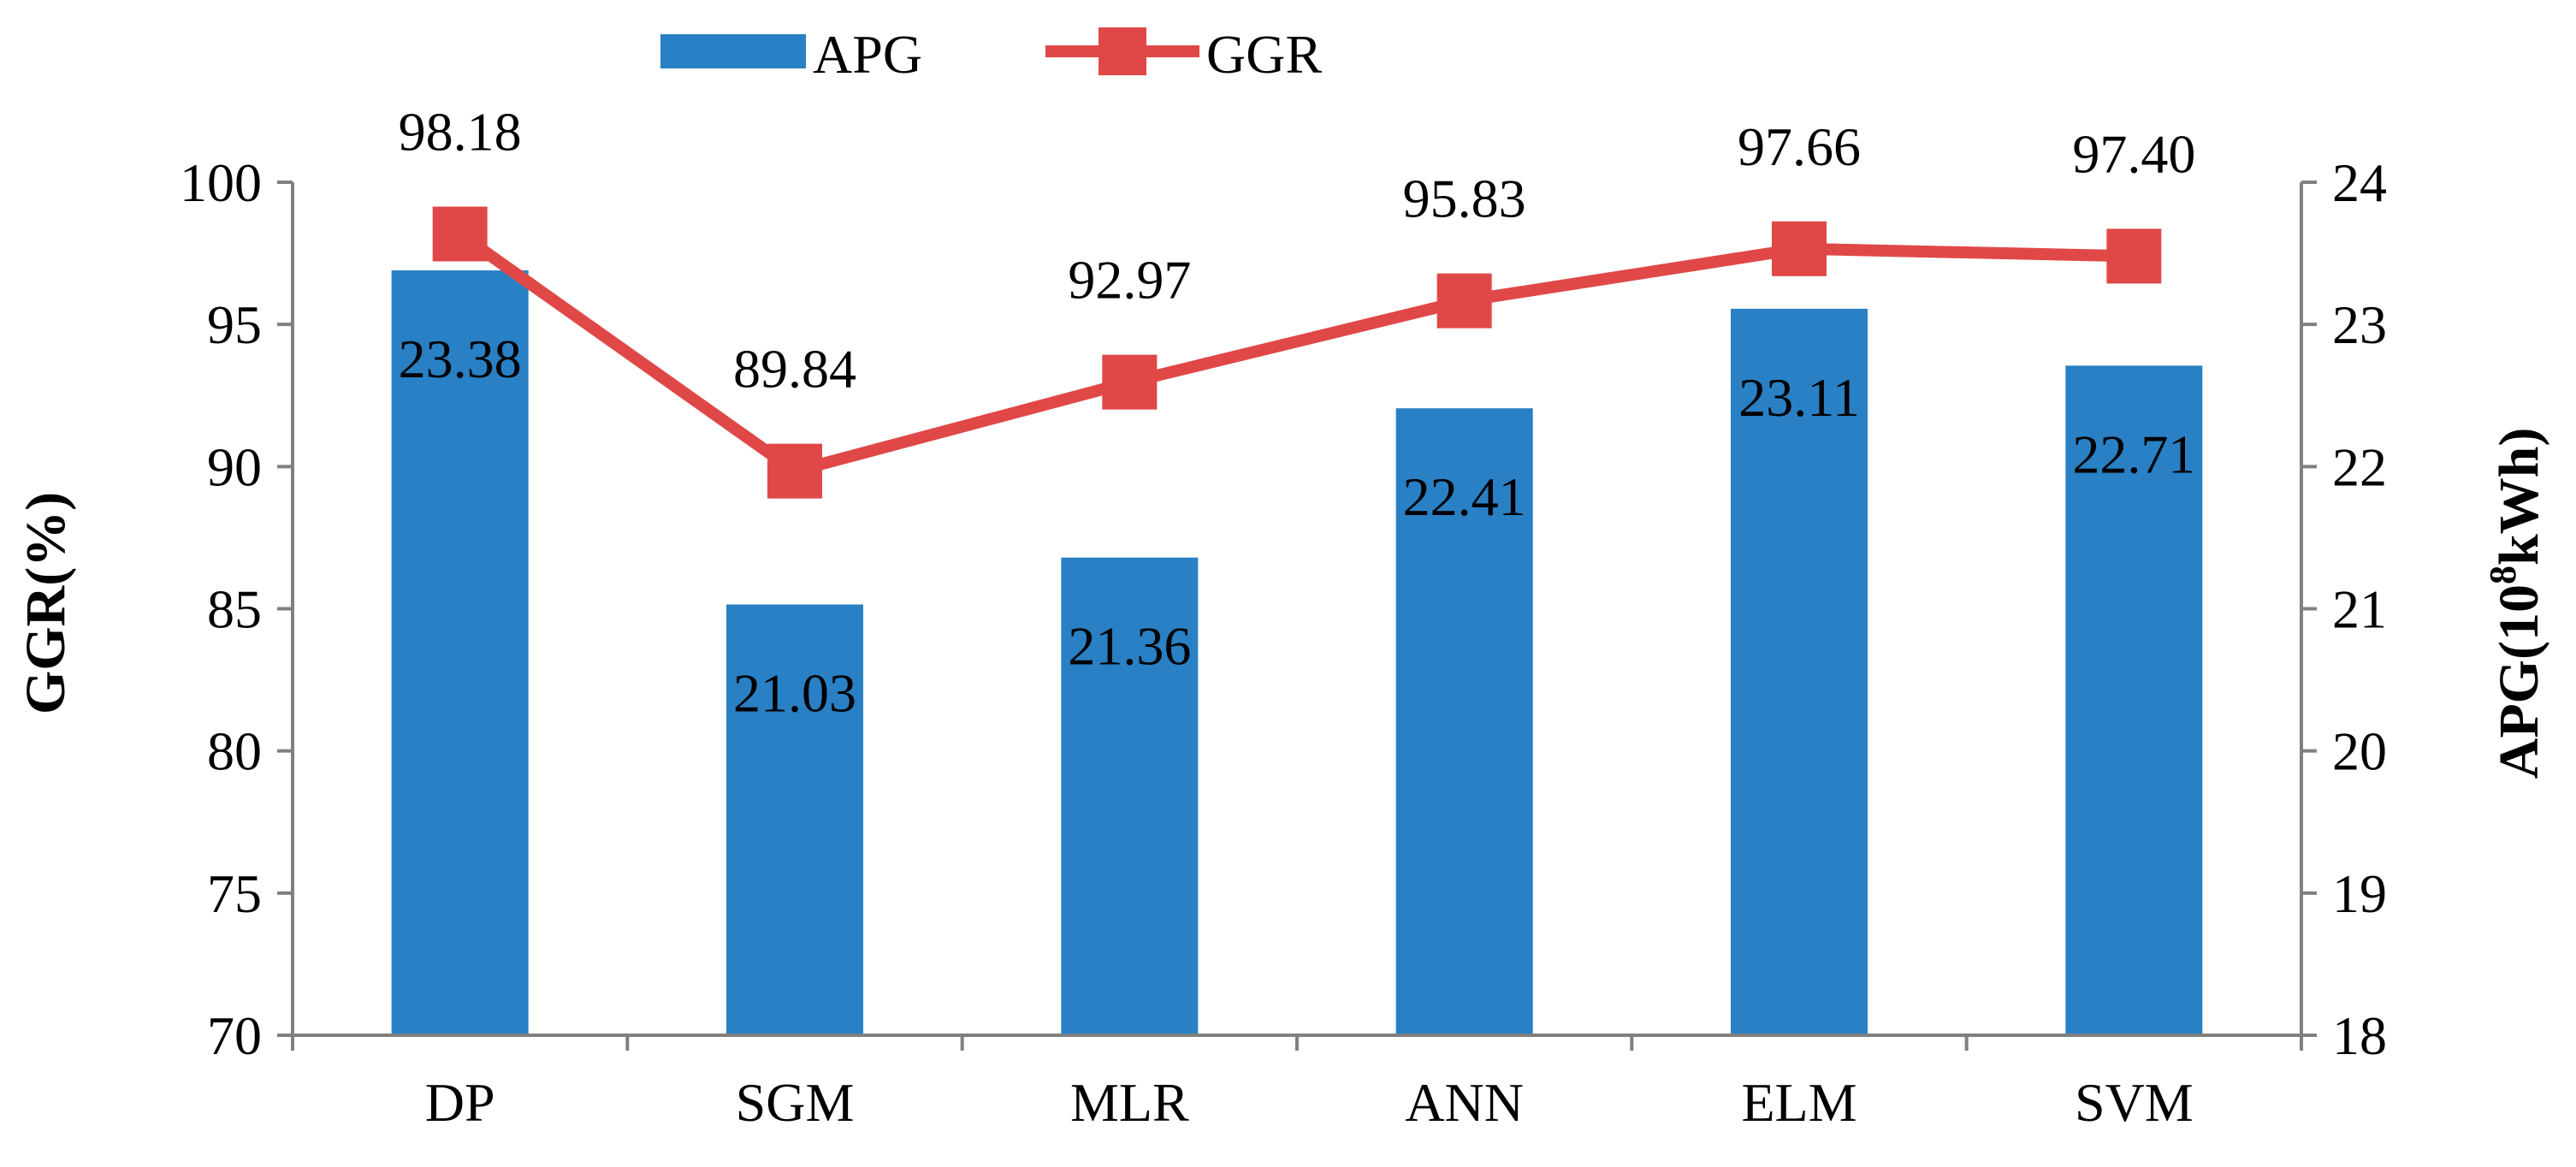 This screenshot has width=2576, height=1167. What do you see at coordinates (1264, 55) in the screenshot?
I see `legend-ggr-label: GGR` at bounding box center [1264, 55].